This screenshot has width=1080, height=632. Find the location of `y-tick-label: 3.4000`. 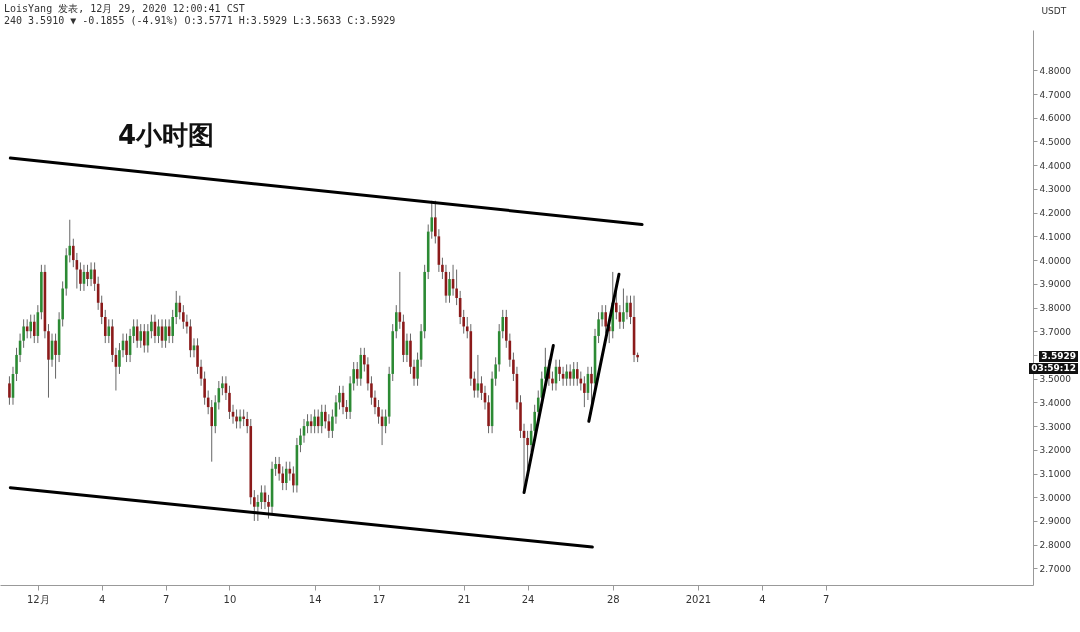

y-tick-label: 3.4000 is located at coordinates (1055, 402).